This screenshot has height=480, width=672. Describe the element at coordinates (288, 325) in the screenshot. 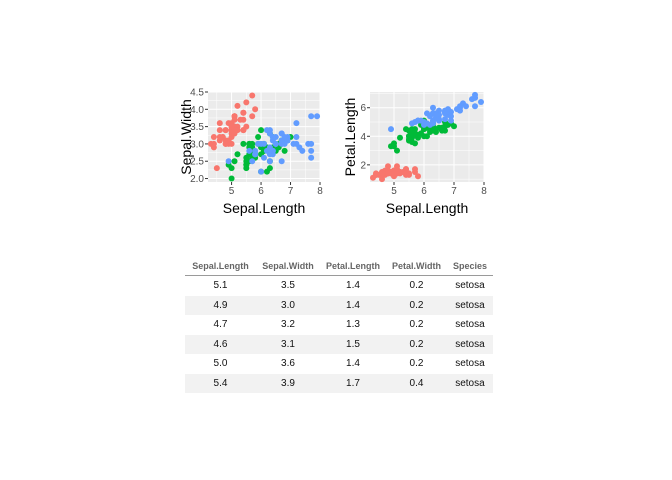

I see `table-cell: 3.2` at that location.